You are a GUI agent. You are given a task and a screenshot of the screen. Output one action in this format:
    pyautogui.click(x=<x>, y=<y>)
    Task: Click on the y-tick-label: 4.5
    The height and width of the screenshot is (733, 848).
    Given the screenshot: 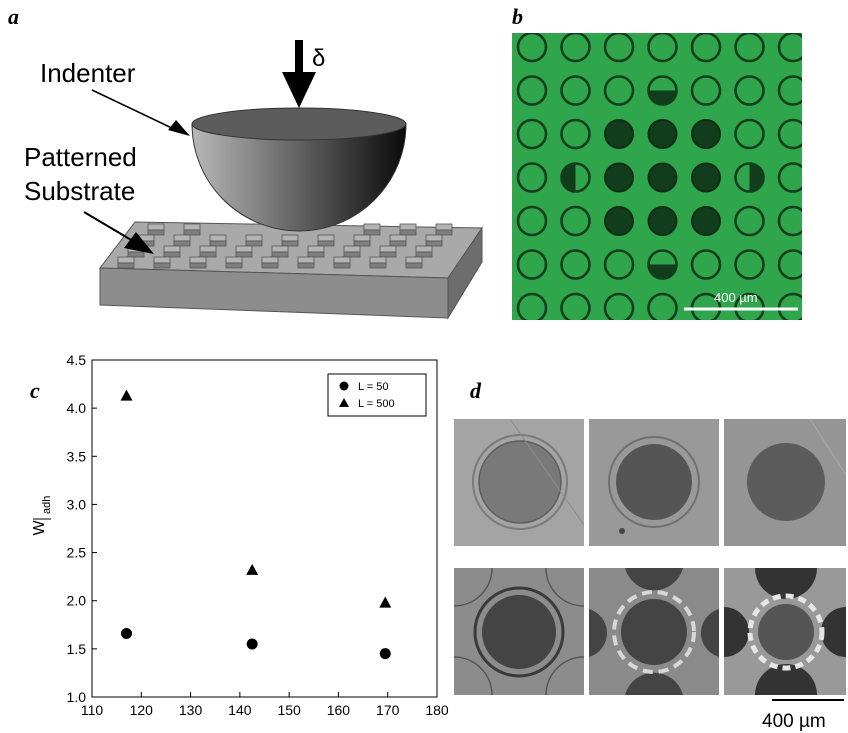 What is the action you would take?
    pyautogui.click(x=77, y=360)
    